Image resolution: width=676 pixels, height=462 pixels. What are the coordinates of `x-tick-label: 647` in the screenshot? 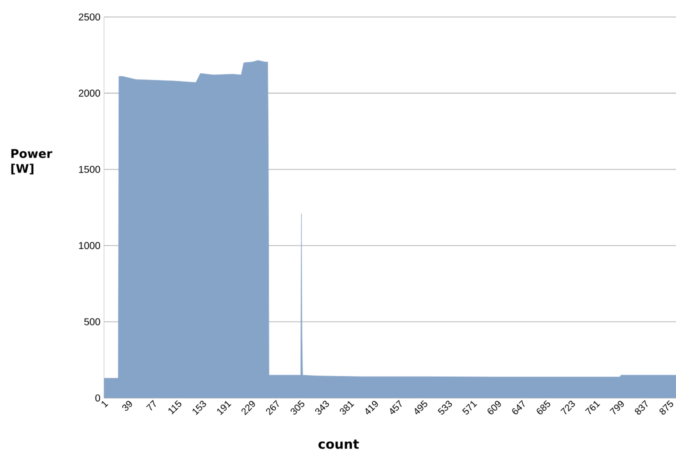 It's located at (518, 407).